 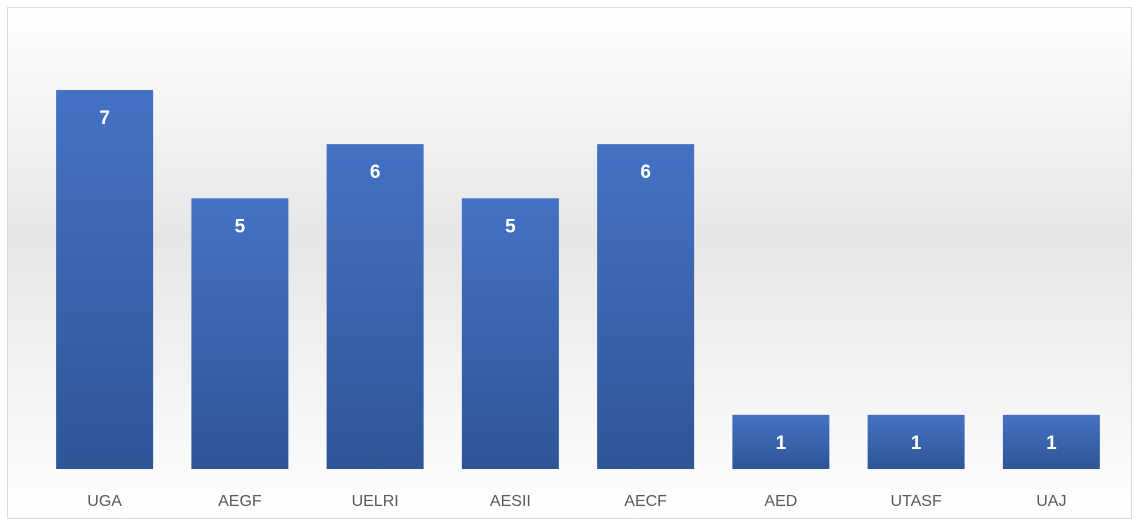 What do you see at coordinates (510, 501) in the screenshot?
I see `x-tick-label: AESII` at bounding box center [510, 501].